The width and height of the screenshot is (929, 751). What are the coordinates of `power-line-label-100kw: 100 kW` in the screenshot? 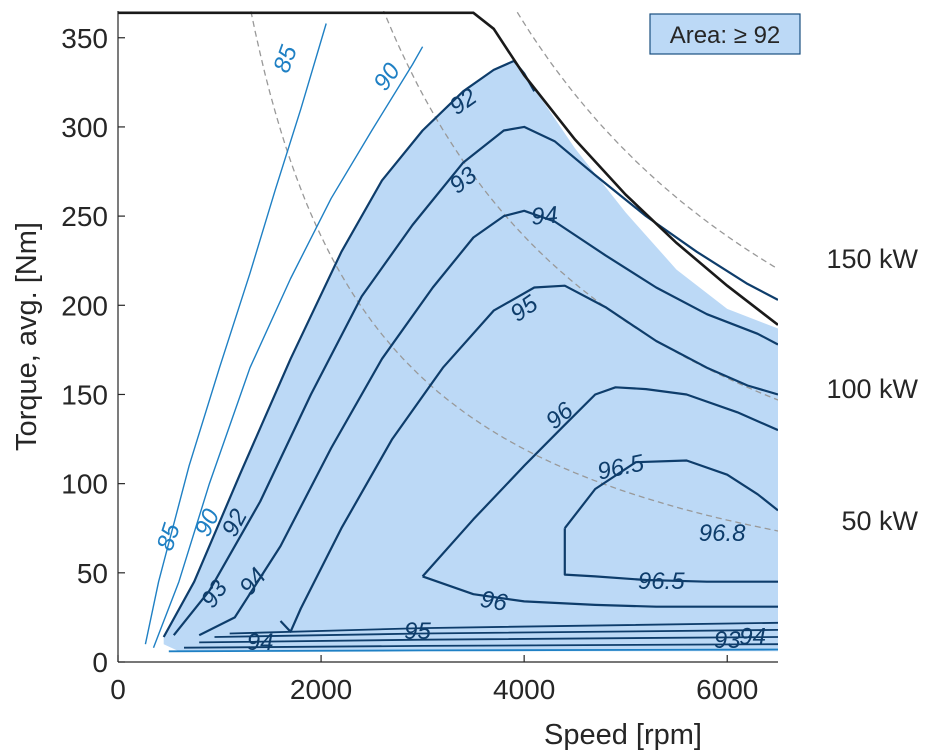 It's located at (872, 389).